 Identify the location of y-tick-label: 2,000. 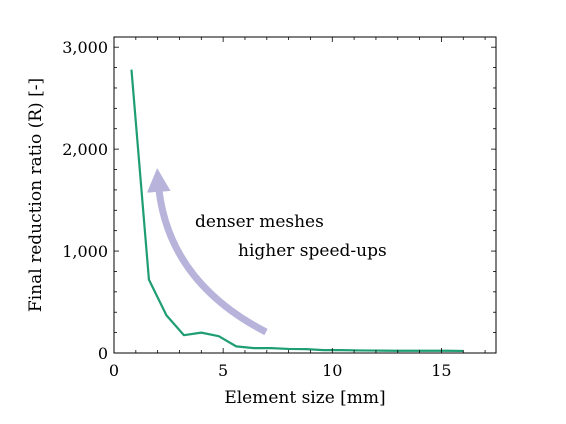
(85, 149).